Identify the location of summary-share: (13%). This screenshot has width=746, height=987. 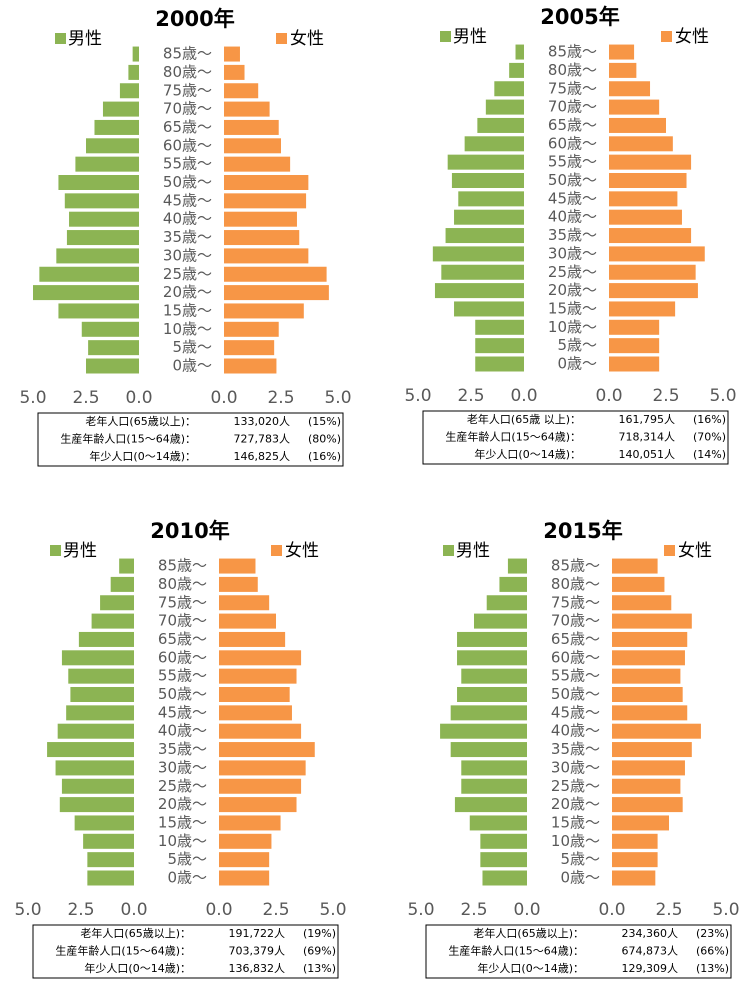
(319, 968).